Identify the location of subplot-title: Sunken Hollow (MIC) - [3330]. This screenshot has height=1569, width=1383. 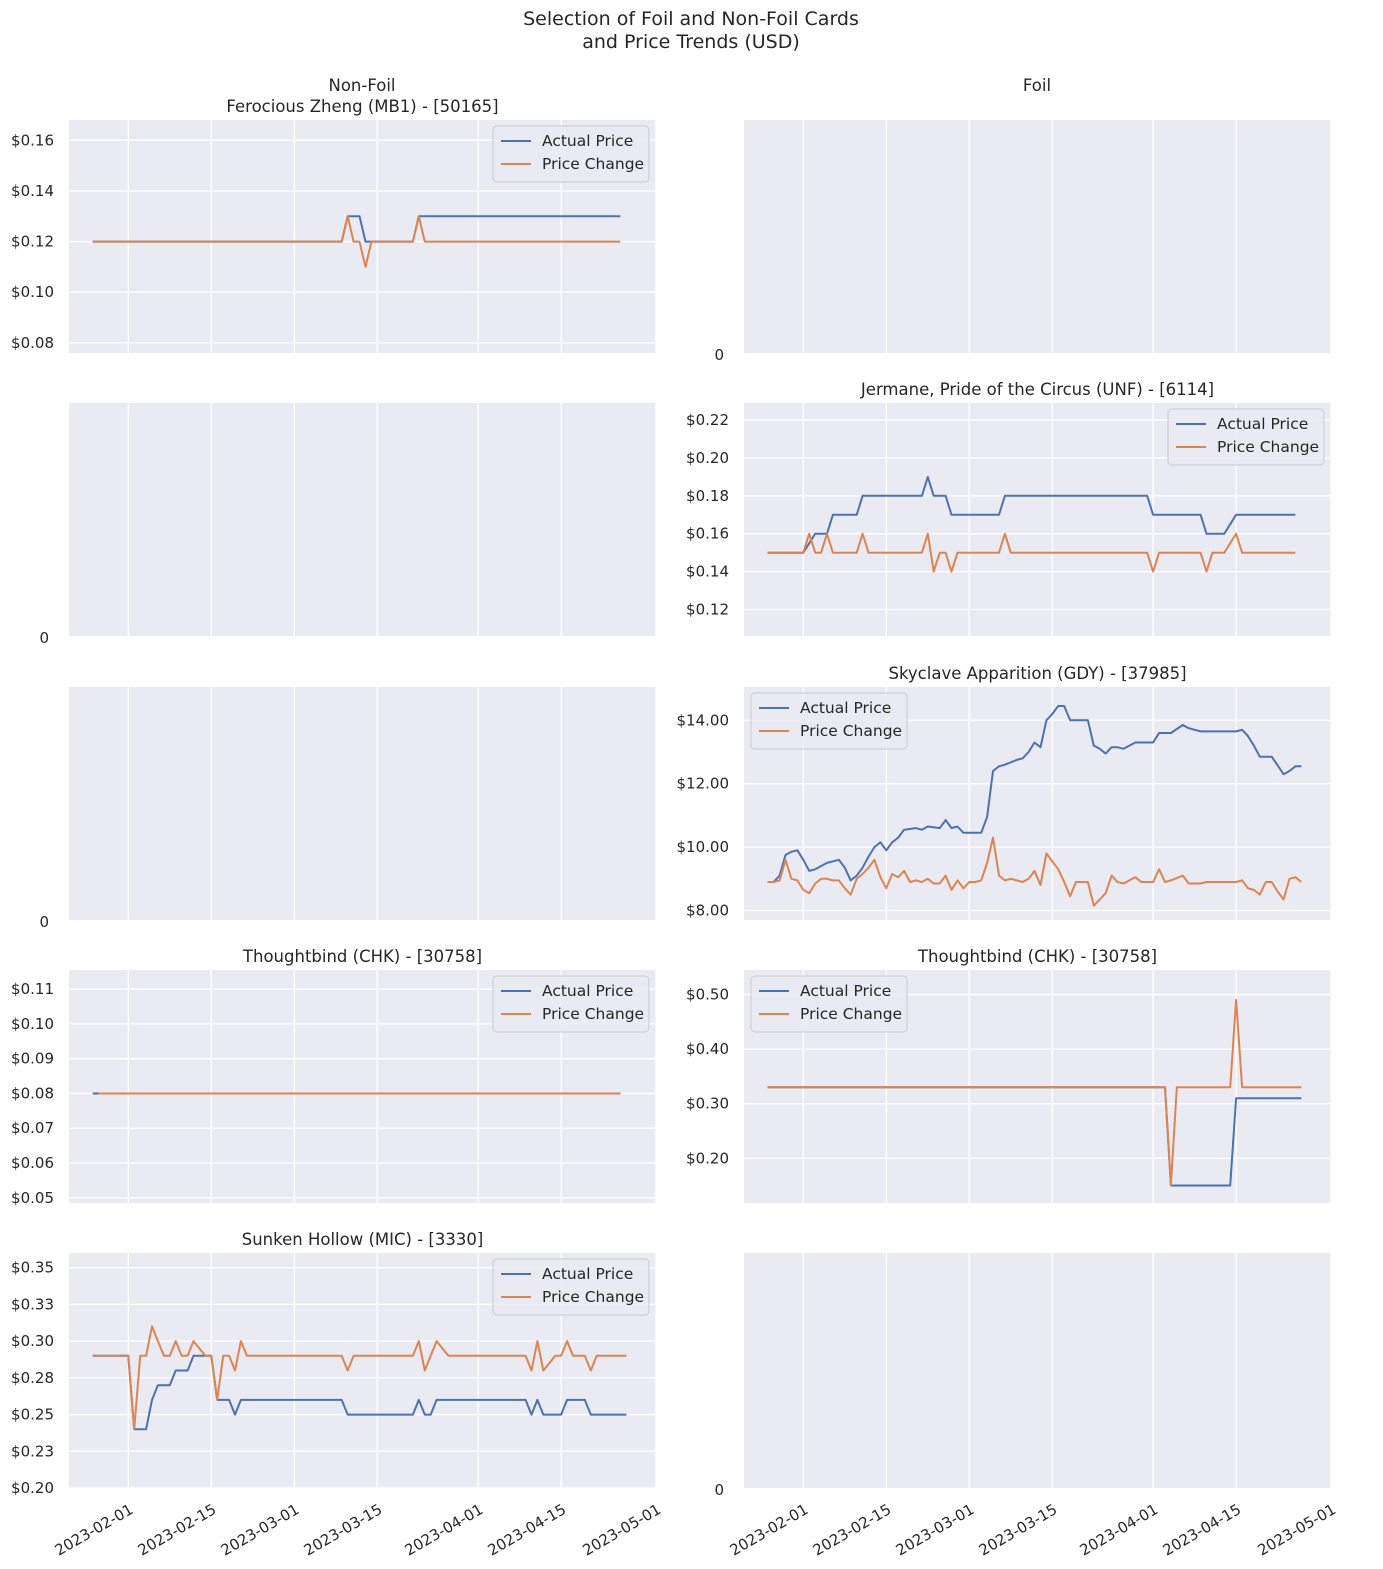
(363, 1239).